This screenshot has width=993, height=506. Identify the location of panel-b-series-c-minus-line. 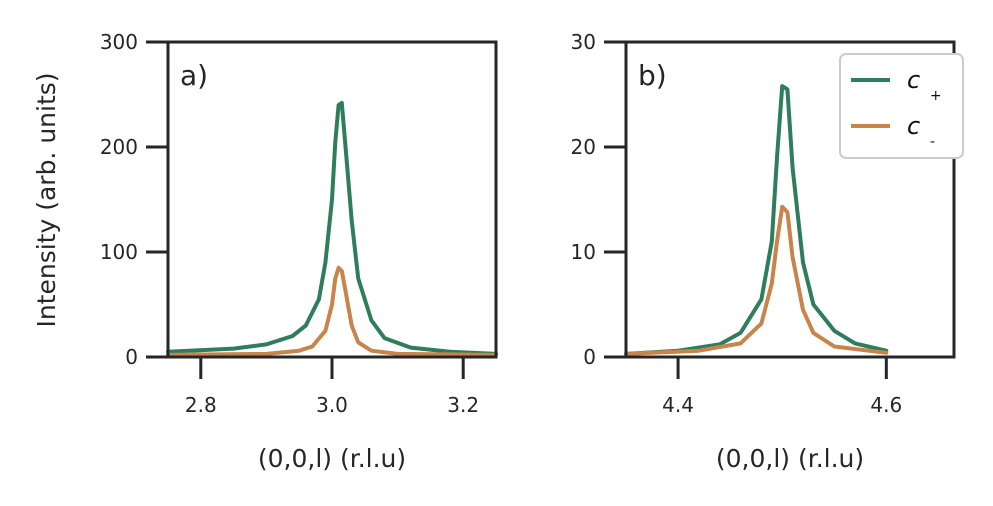
(756, 280).